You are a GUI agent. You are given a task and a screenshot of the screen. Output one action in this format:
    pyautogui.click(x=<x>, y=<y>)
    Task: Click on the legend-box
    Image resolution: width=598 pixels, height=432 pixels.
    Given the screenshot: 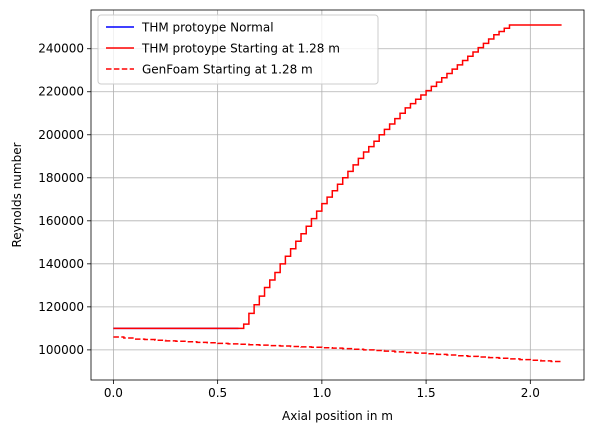 What is the action you would take?
    pyautogui.click(x=238, y=49)
    